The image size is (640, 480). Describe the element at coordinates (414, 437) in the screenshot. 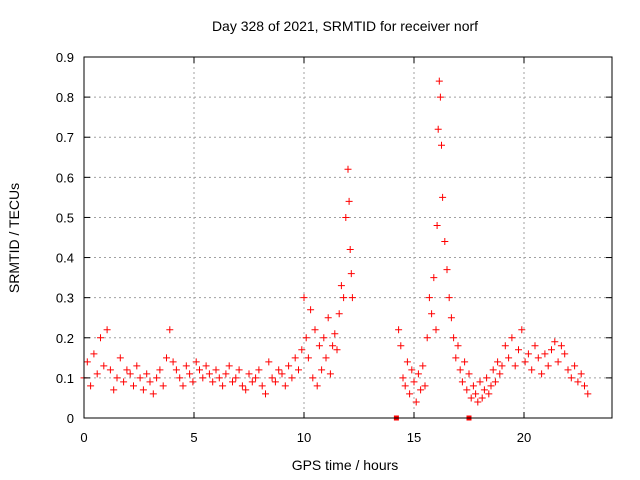

I see `x-tick-label: 15` at that location.